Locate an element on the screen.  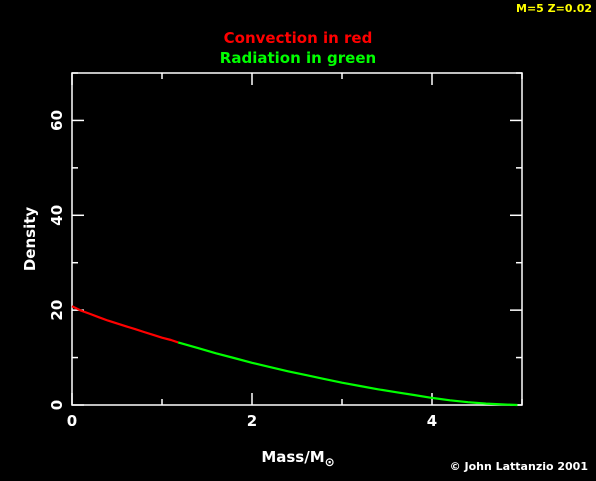
credit-text: © John Lattanzio 2001 is located at coordinates (519, 466).